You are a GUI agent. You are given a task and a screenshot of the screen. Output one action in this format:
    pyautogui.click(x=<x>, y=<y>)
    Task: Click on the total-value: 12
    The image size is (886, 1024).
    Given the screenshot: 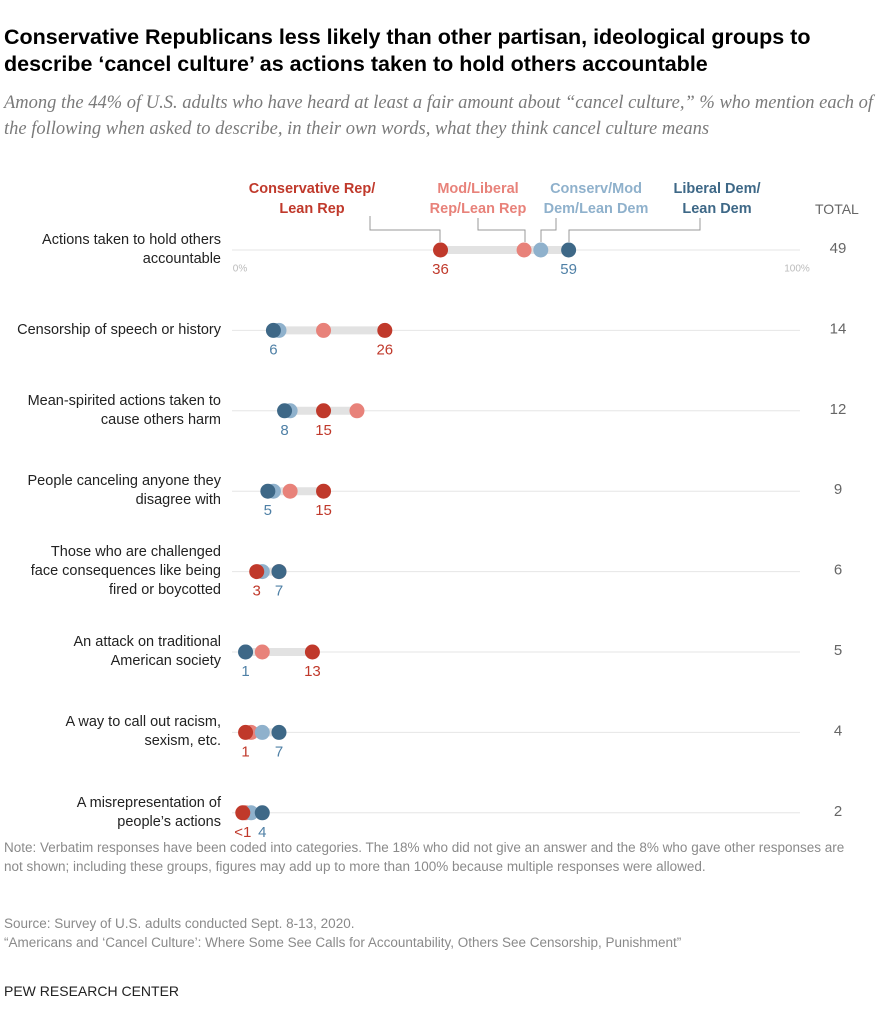 What is the action you would take?
    pyautogui.click(x=838, y=409)
    